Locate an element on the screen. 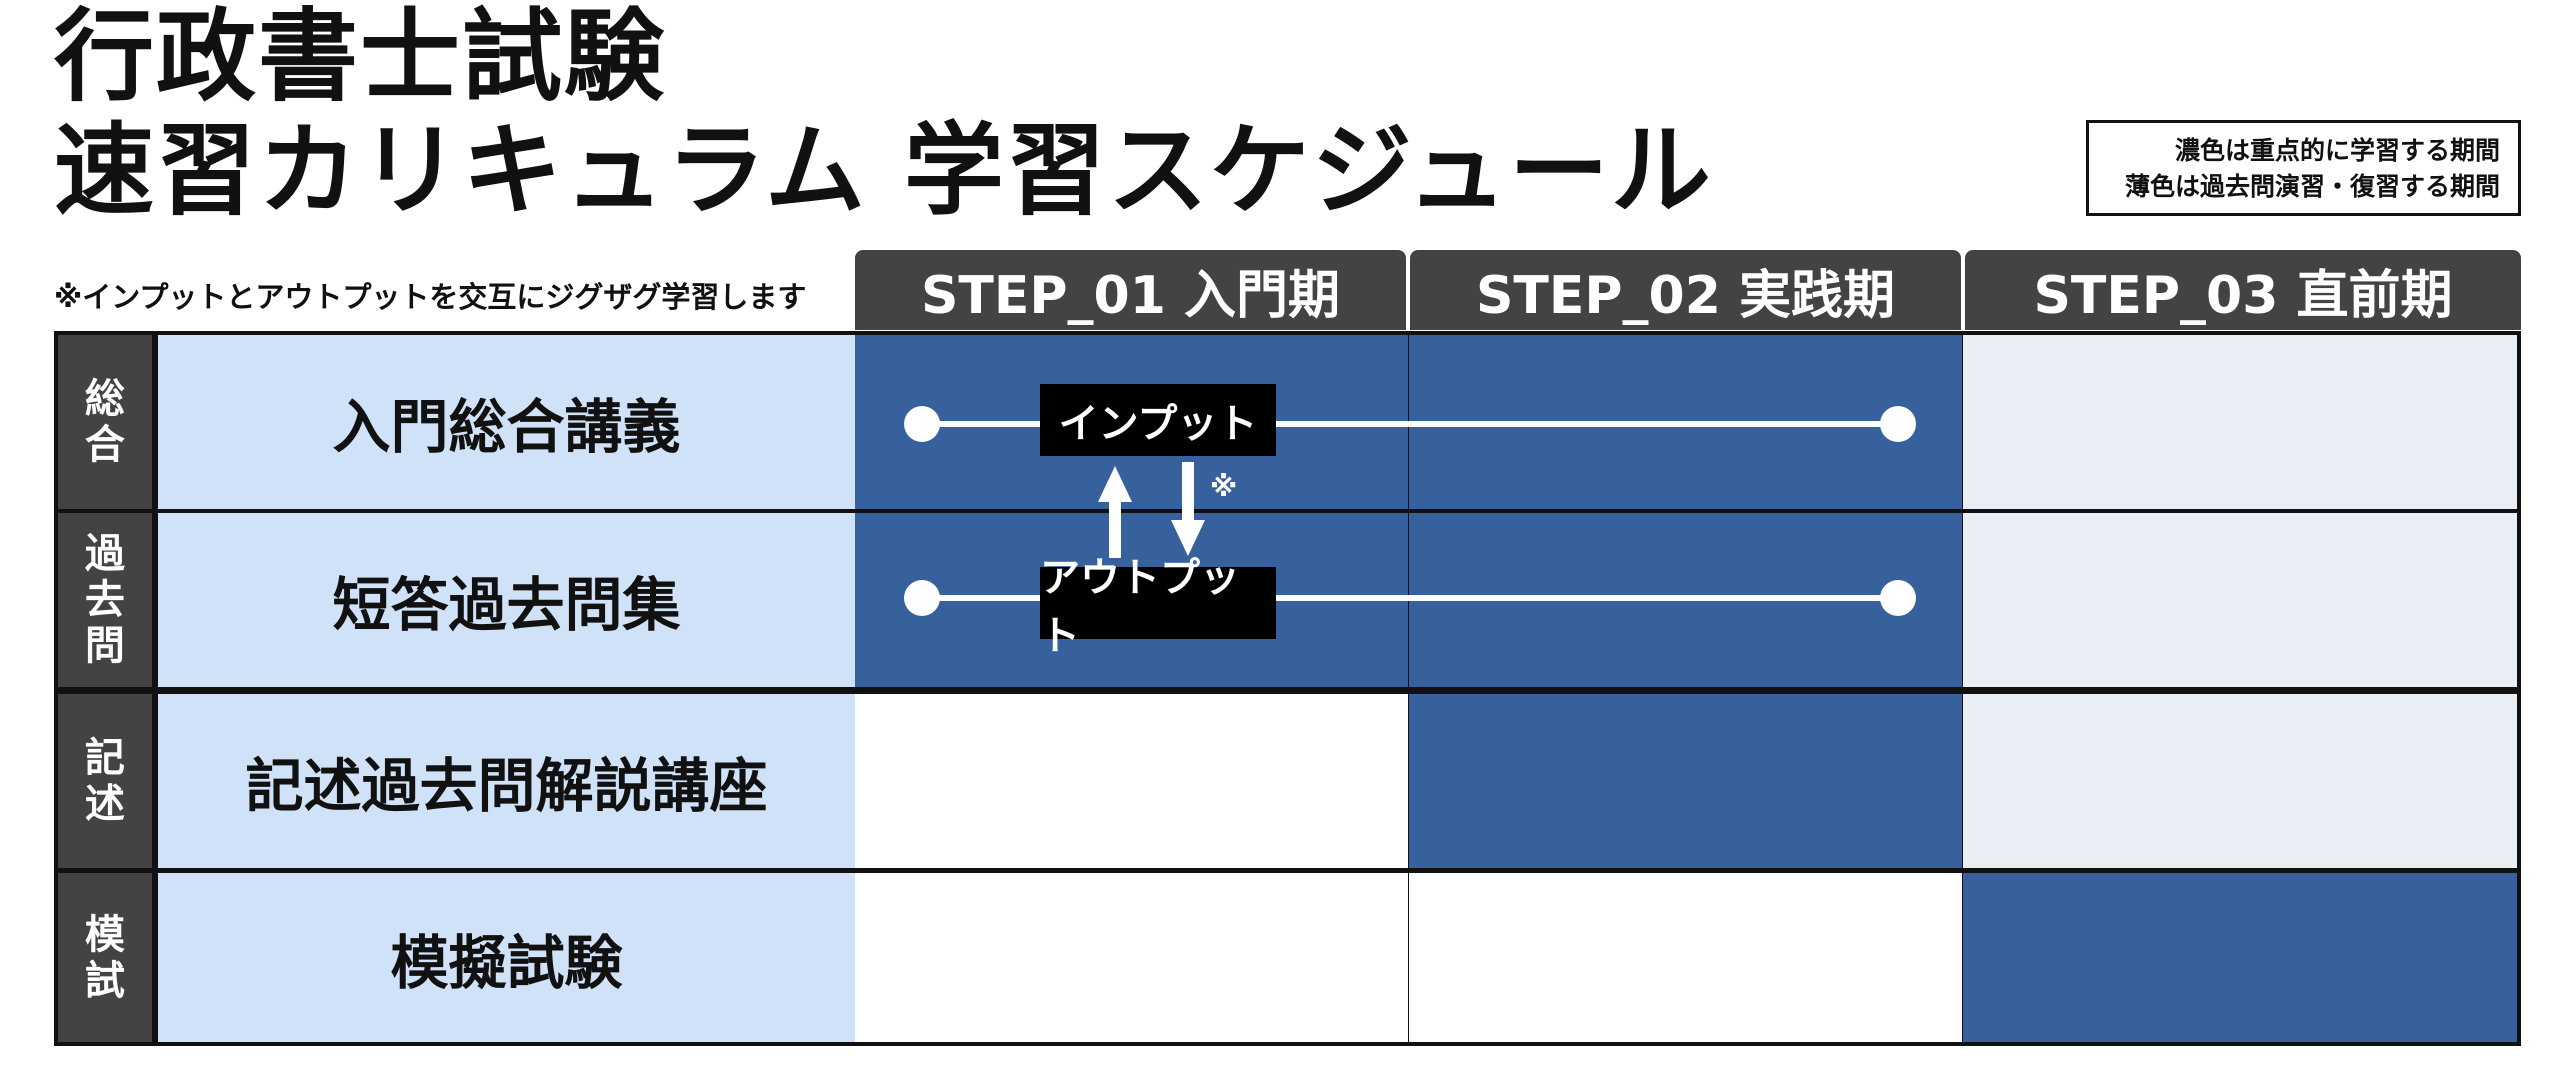 This screenshot has width=2560, height=1077. row-category: 模試 is located at coordinates (105, 957).